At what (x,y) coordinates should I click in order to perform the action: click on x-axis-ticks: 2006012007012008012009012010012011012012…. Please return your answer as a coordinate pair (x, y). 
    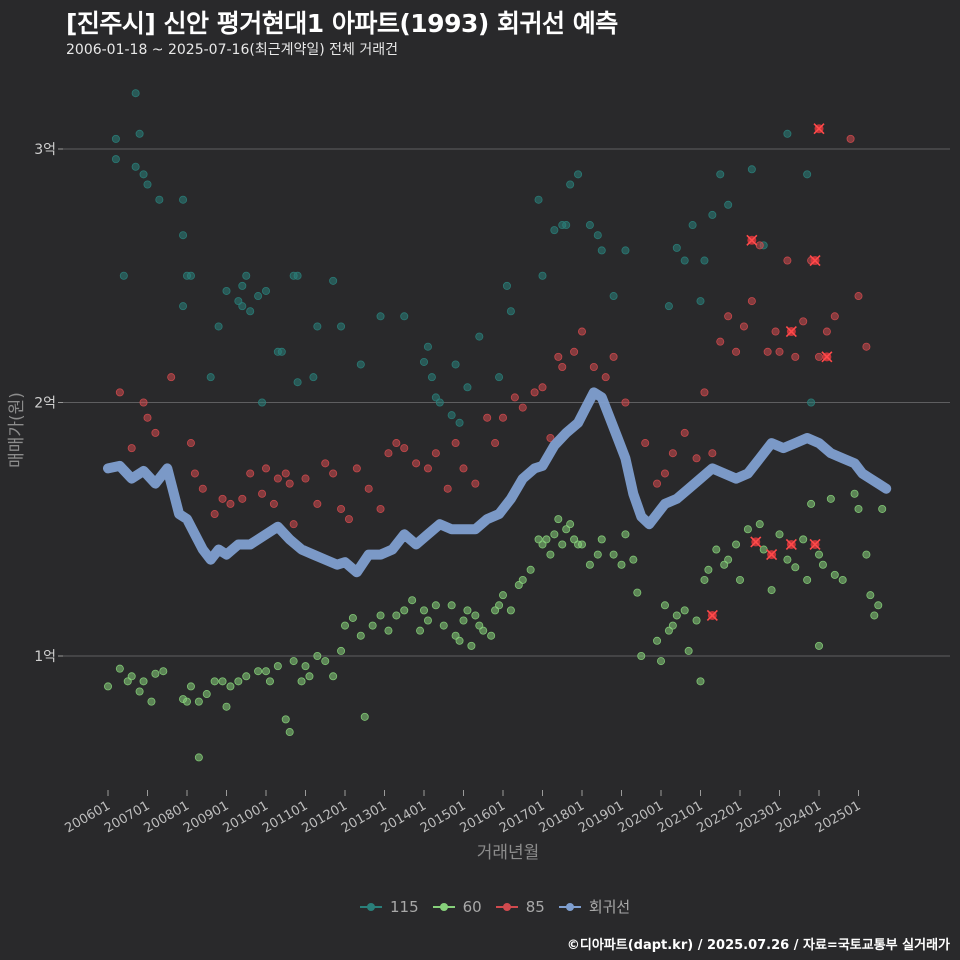
    Looking at the image, I should click on (463, 813).